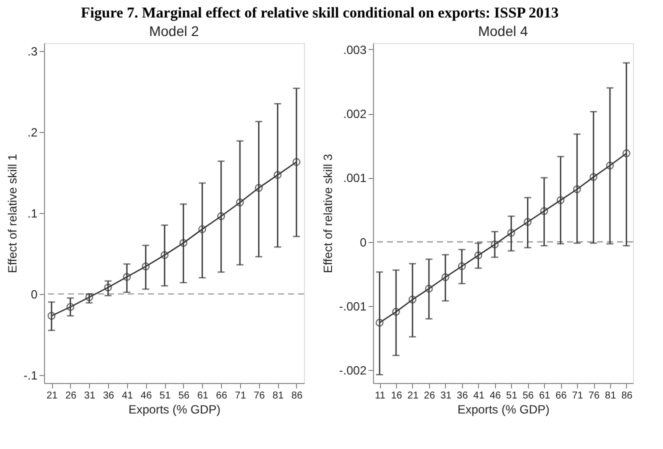  Describe the element at coordinates (503, 31) in the screenshot. I see `chart-title: Model 4` at that location.